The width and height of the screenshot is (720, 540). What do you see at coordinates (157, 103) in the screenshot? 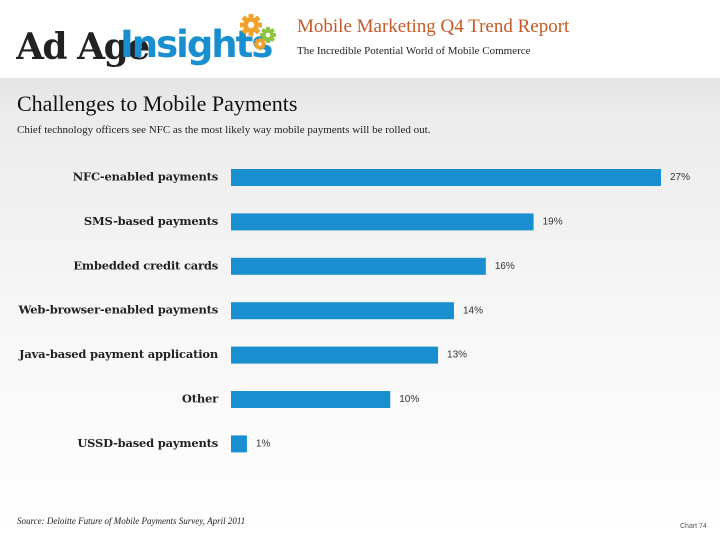
I see `slide-title: Challenges to Mobile Payments` at bounding box center [157, 103].